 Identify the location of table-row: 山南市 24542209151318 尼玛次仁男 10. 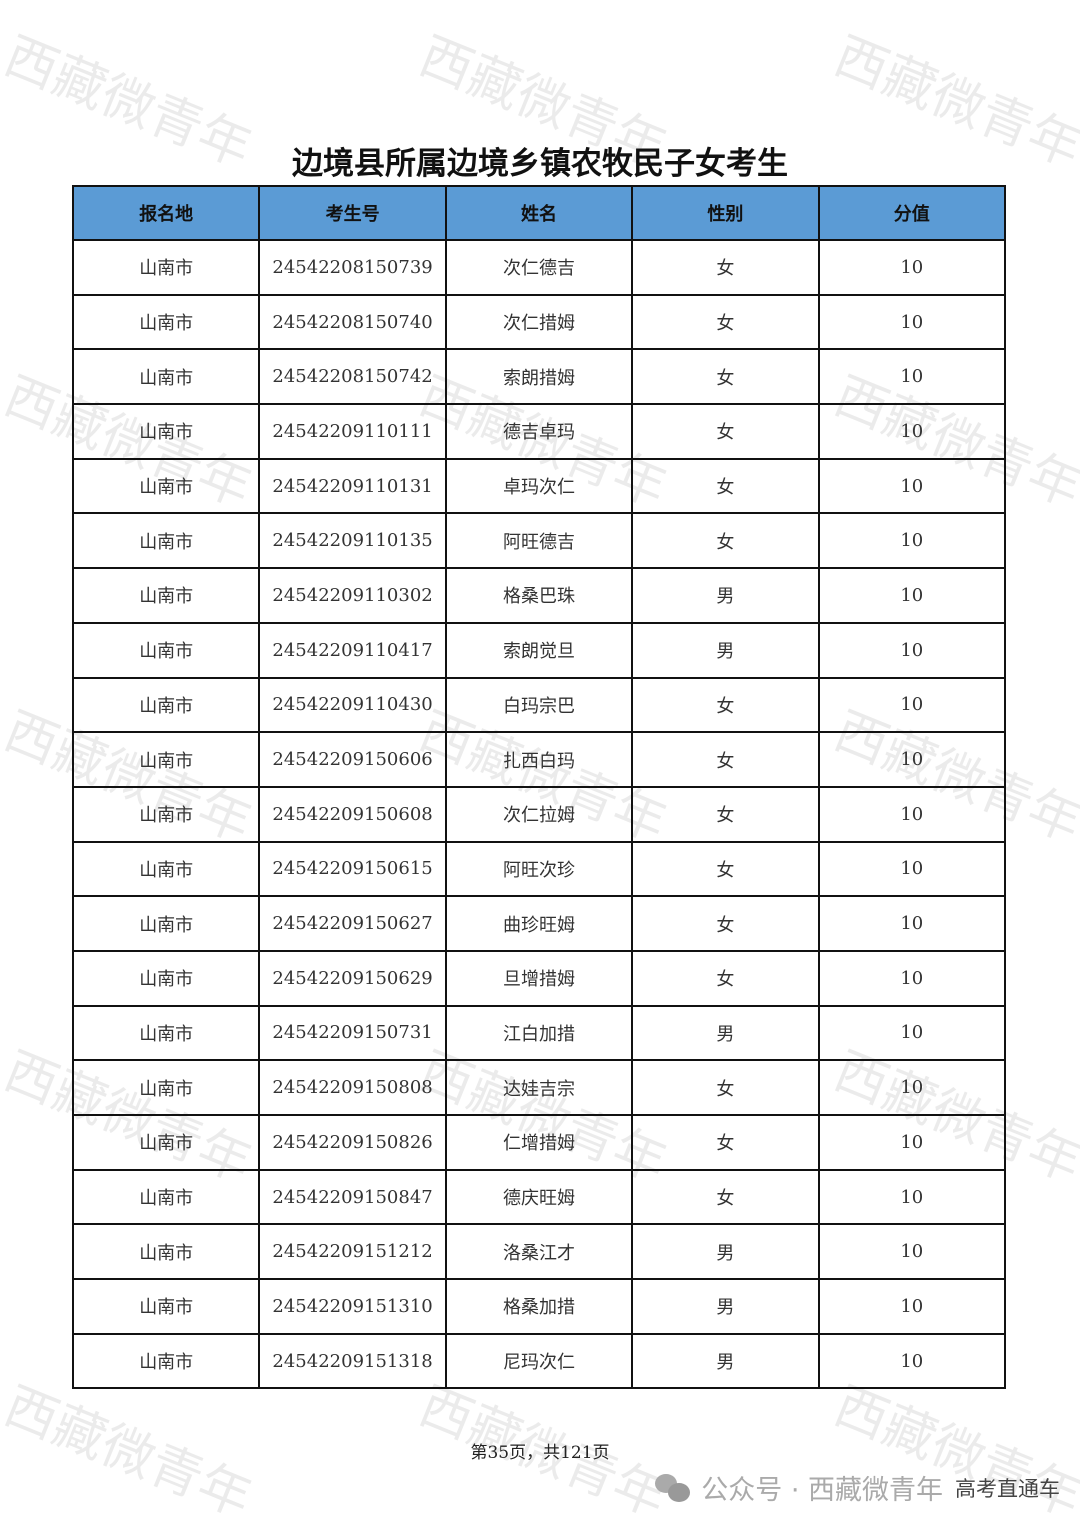
(539, 1361).